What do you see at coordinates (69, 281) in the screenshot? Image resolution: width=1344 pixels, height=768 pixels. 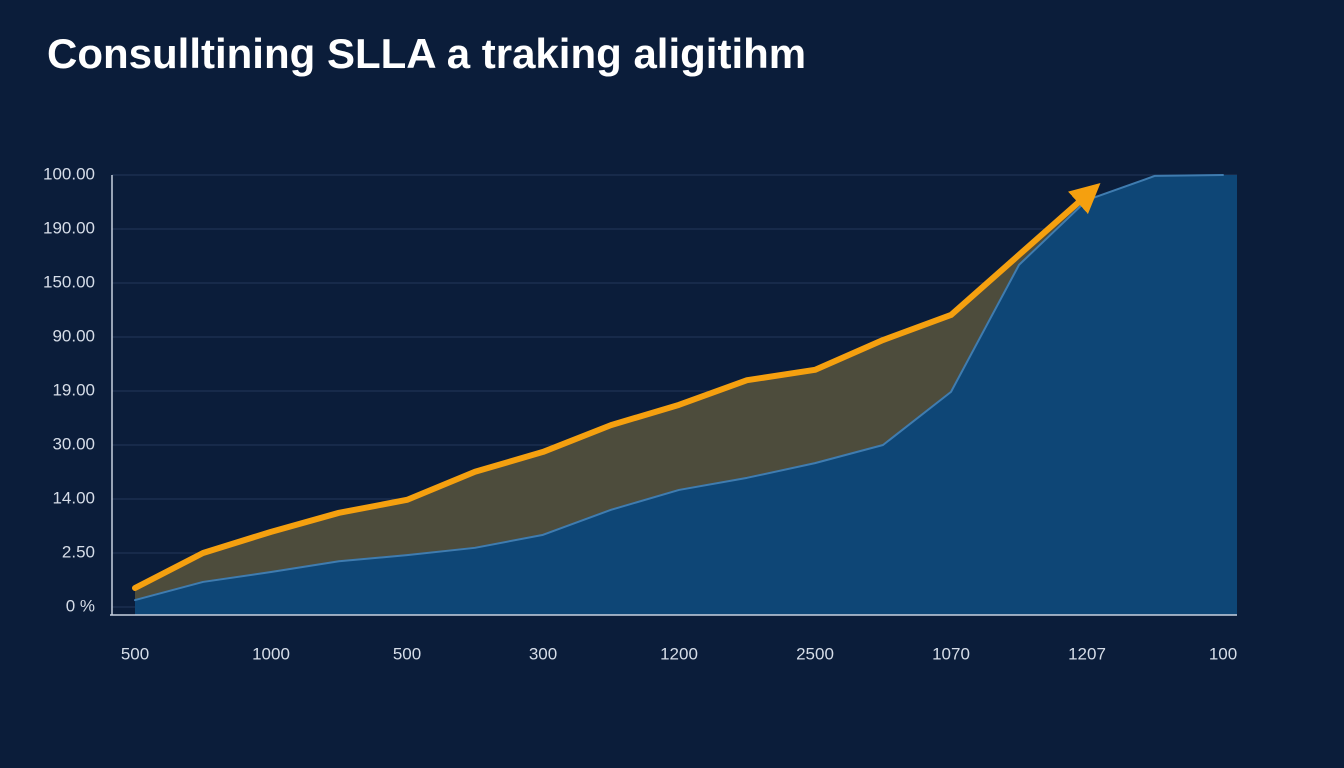 I see `y-tick-label: 150.00` at bounding box center [69, 281].